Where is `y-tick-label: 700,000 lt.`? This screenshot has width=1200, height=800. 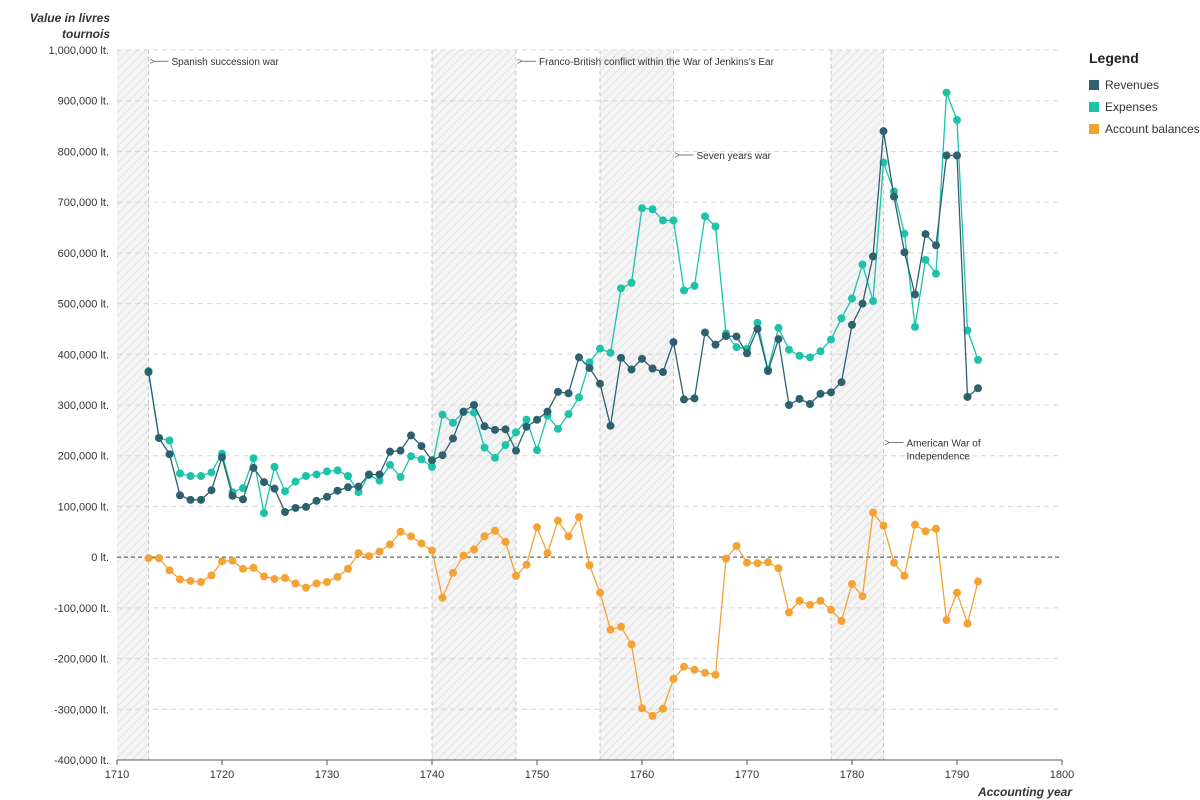 y-tick-label: 700,000 lt. is located at coordinates (83, 203).